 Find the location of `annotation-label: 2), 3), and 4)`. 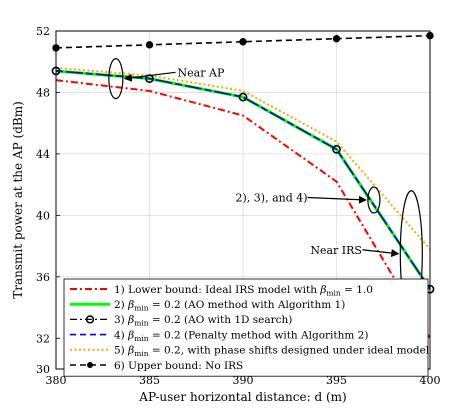

annotation-label: 2), 3), and 4) is located at coordinates (272, 198).